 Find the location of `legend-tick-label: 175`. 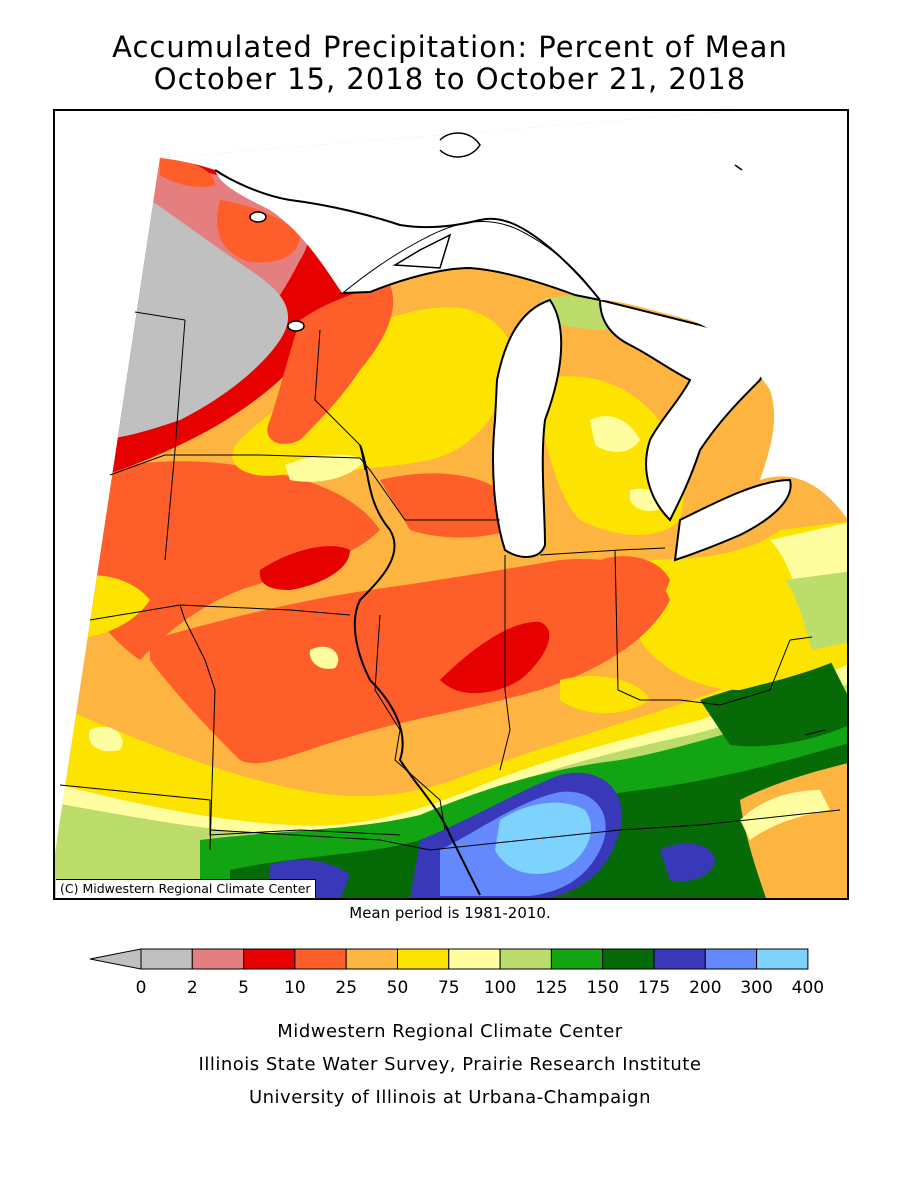

legend-tick-label: 175 is located at coordinates (654, 988).